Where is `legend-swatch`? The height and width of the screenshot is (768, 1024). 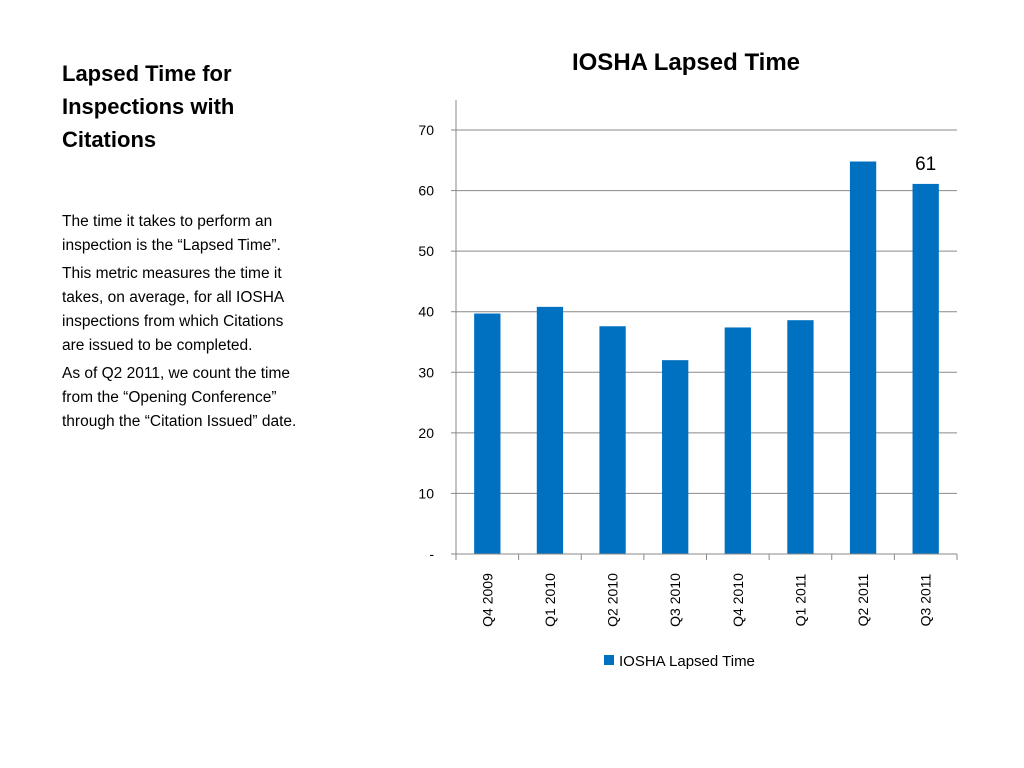 legend-swatch is located at coordinates (609, 660).